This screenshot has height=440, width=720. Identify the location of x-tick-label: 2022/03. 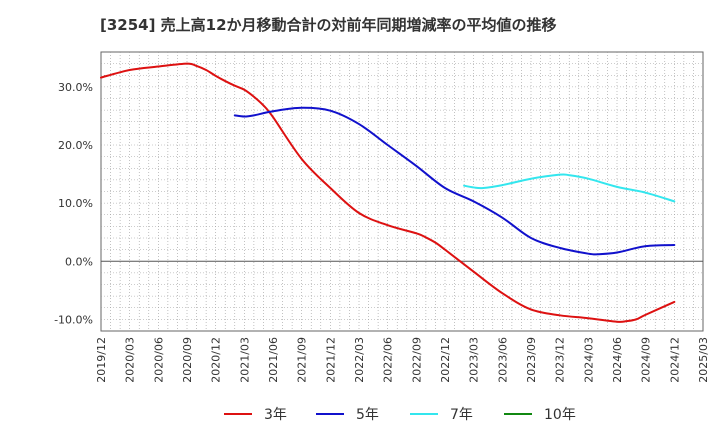
(359, 360).